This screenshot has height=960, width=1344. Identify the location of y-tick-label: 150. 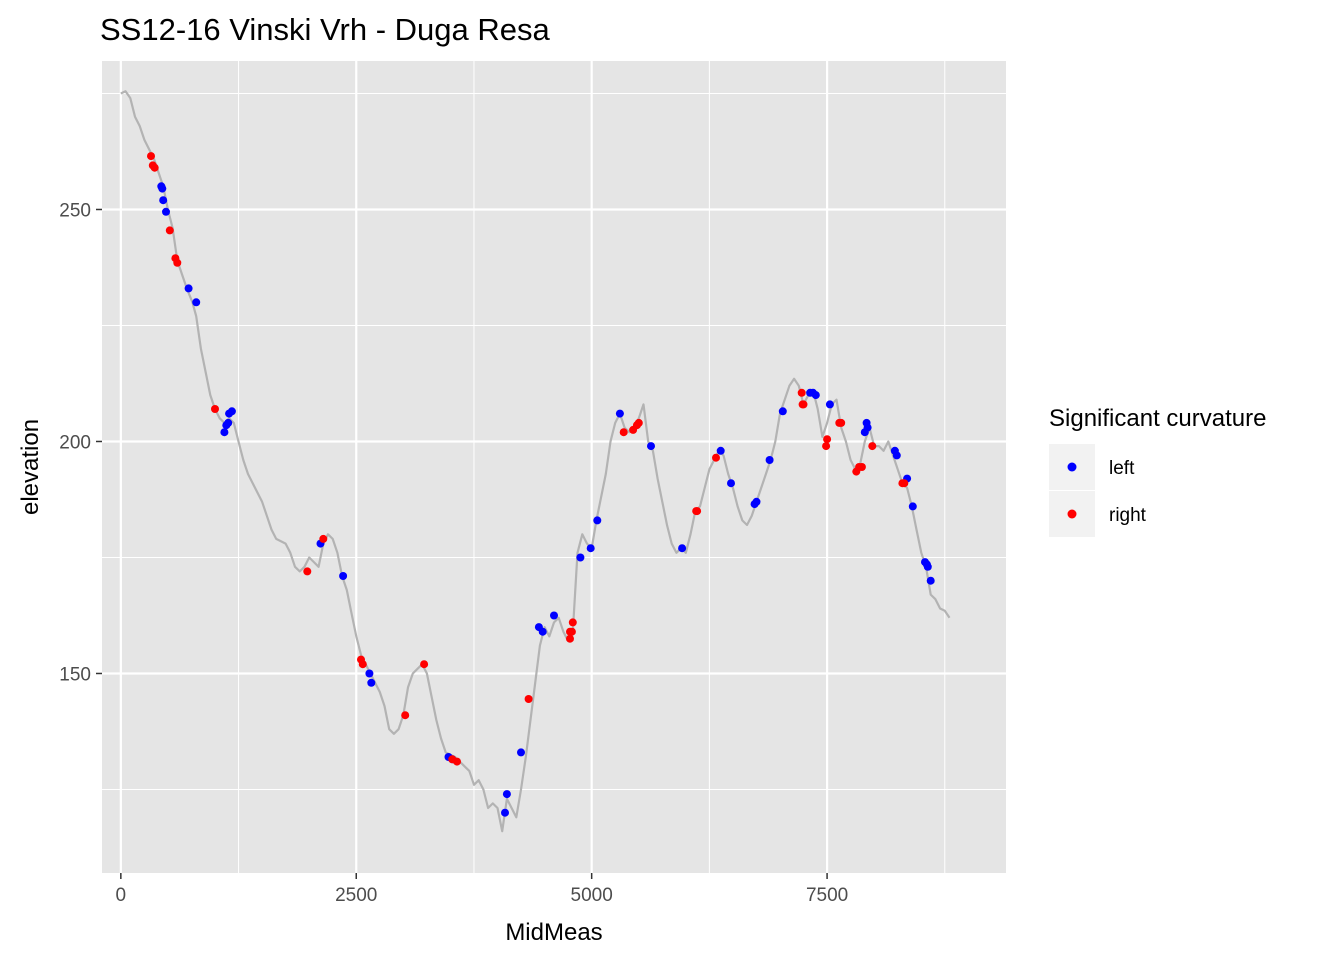
(75, 674).